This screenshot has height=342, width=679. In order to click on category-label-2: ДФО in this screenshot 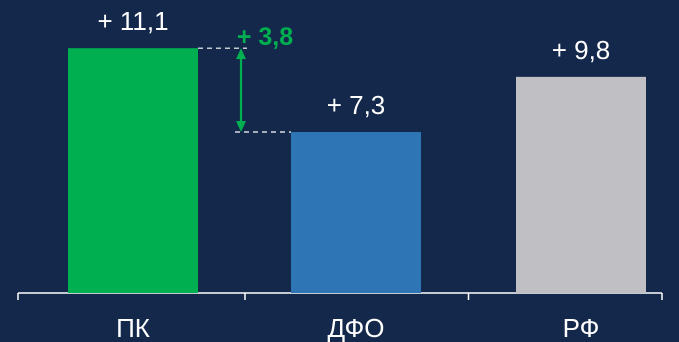, I will do `click(355, 327)`.